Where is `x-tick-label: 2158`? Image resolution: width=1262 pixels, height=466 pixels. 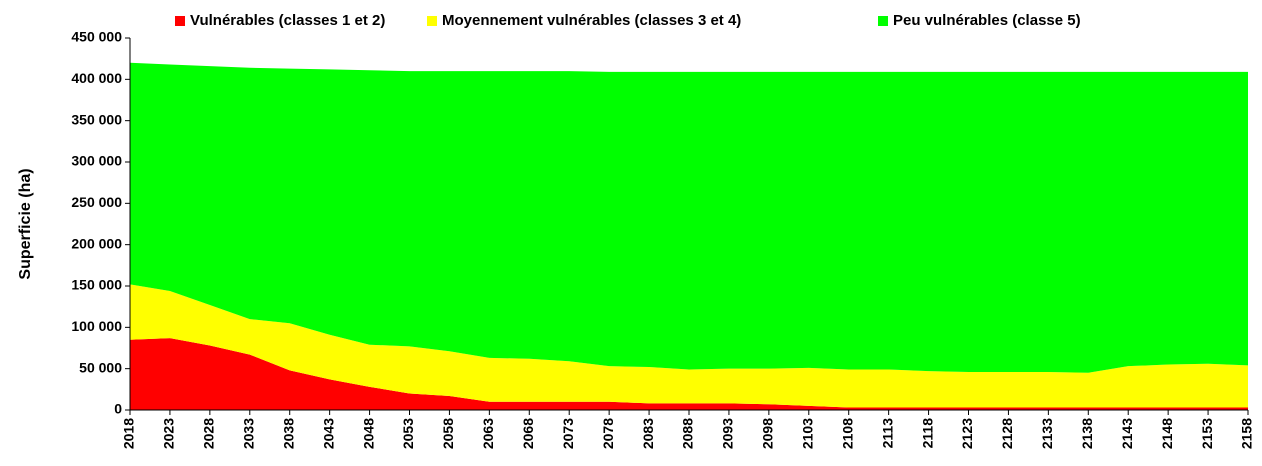 x-tick-label: 2158 is located at coordinates (1247, 433).